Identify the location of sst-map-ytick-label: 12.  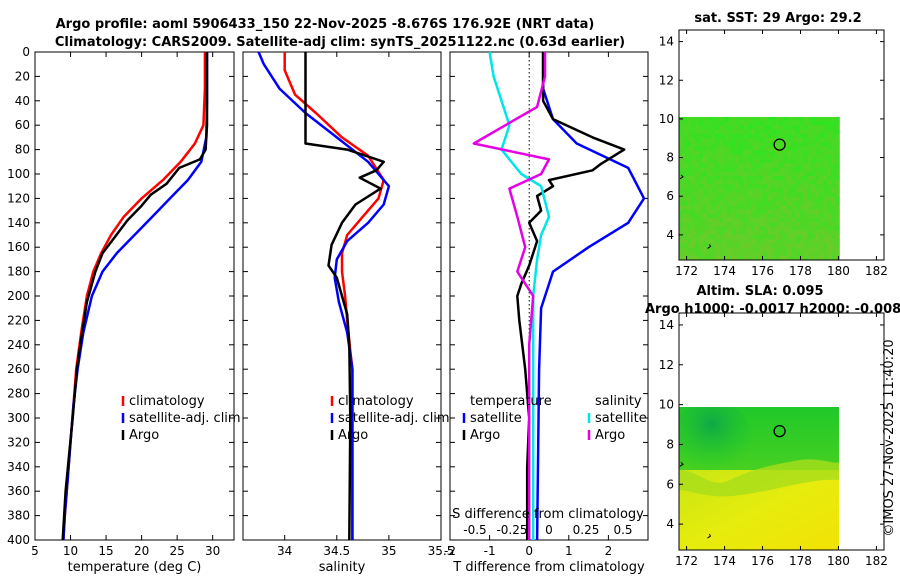
(666, 80).